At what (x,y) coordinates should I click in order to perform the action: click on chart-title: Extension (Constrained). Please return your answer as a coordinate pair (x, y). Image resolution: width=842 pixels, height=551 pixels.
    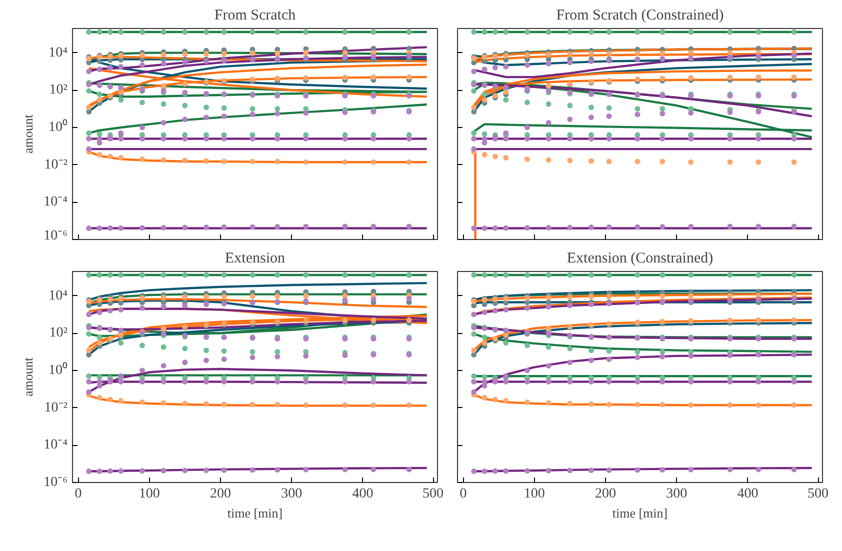
    Looking at the image, I should click on (640, 258).